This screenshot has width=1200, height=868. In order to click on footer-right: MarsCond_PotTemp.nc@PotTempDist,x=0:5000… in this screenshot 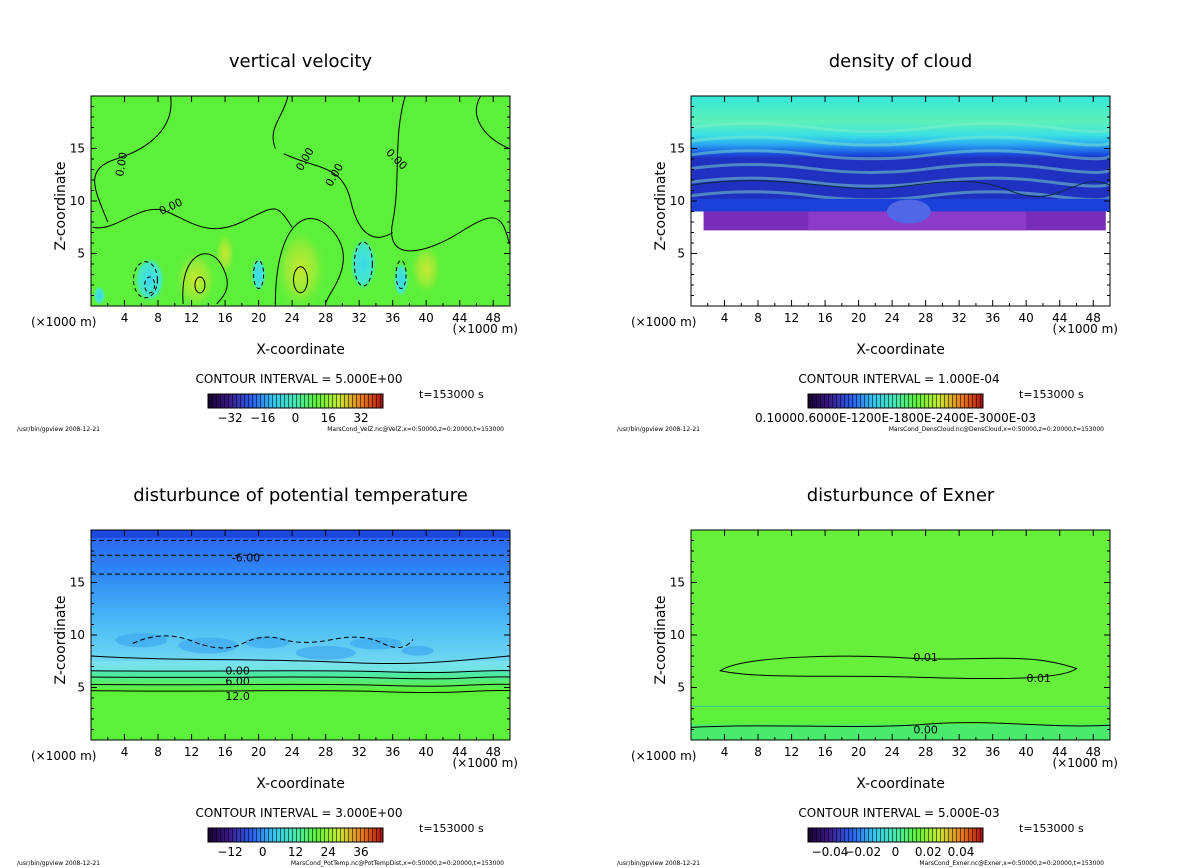, I will do `click(397, 863)`.